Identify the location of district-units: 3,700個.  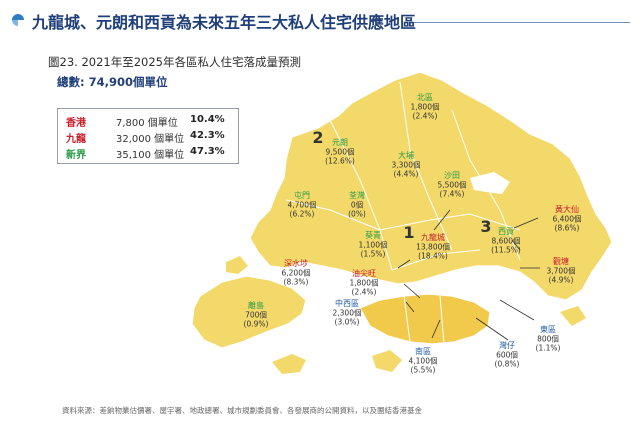
(561, 271).